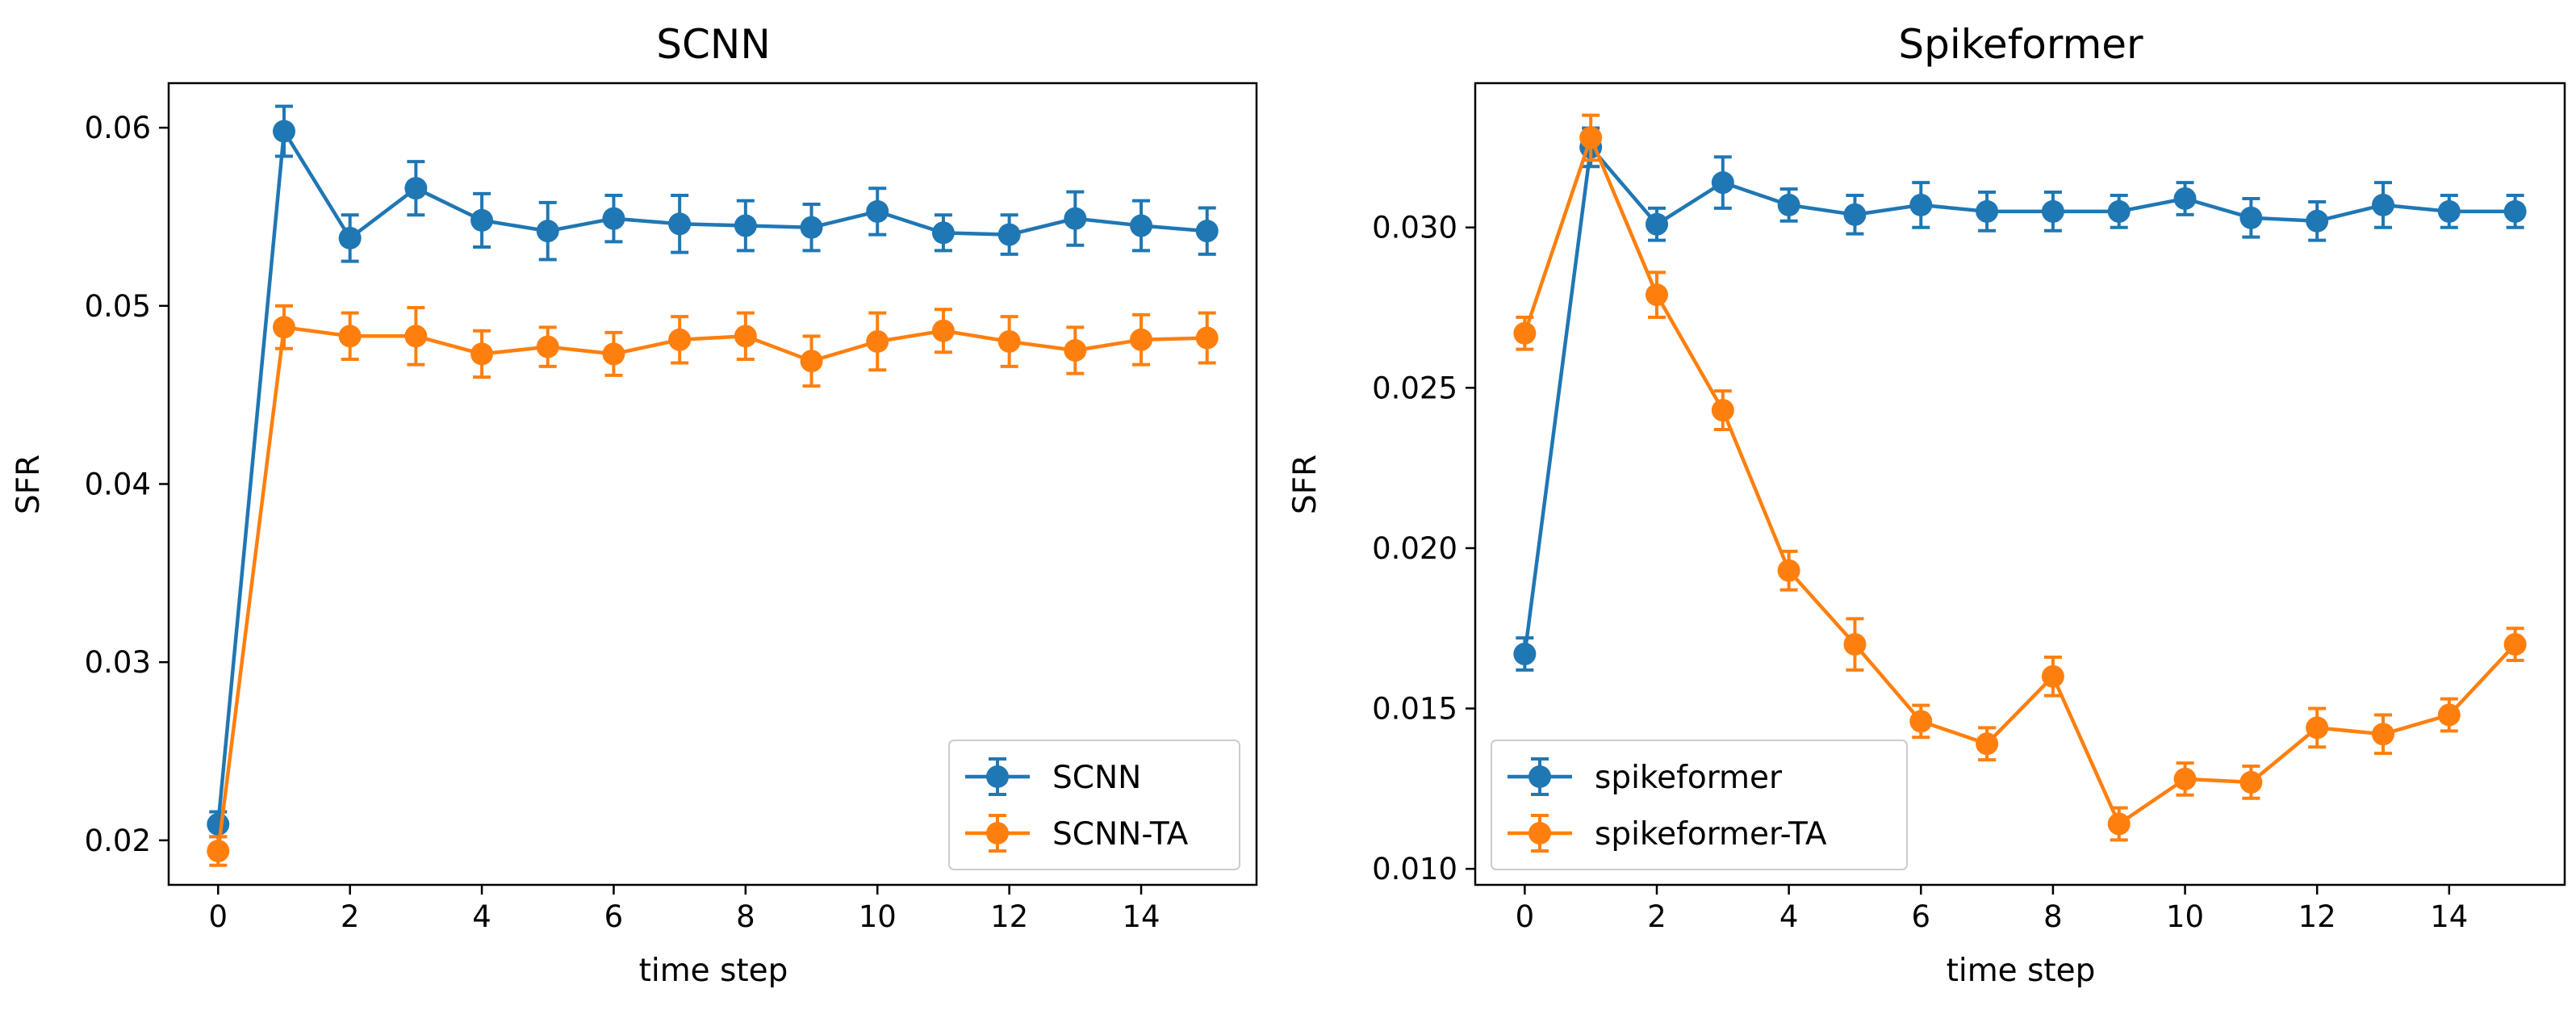  What do you see at coordinates (1525, 916) in the screenshot?
I see `x-tick-label: 0` at bounding box center [1525, 916].